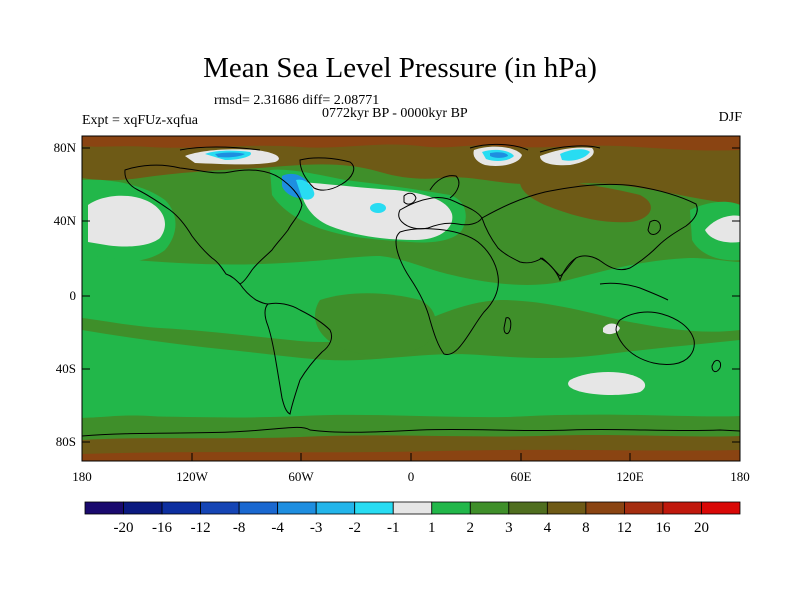 This screenshot has width=800, height=600. I want to click on field-arctic-patch-1c, so click(230, 155).